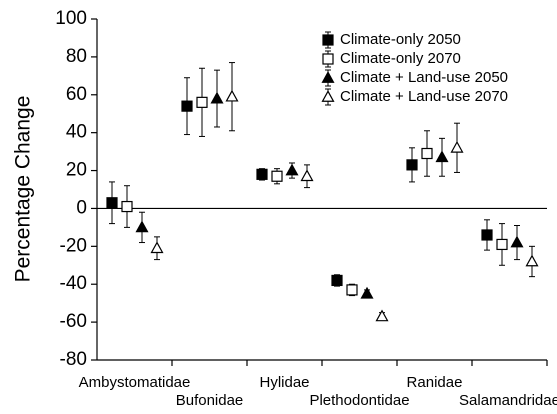 The width and height of the screenshot is (557, 414). Describe the element at coordinates (135, 382) in the screenshot. I see `x-tick-label: Ambystomatidae` at that location.